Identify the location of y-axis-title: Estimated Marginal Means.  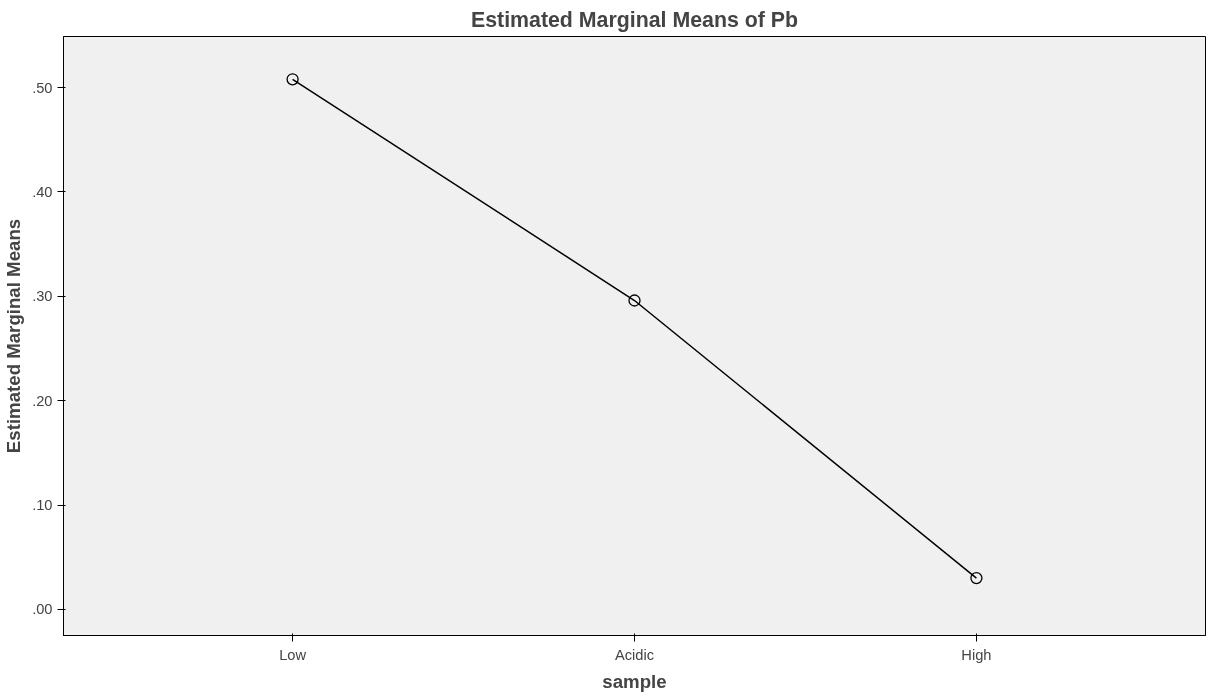
(14, 336).